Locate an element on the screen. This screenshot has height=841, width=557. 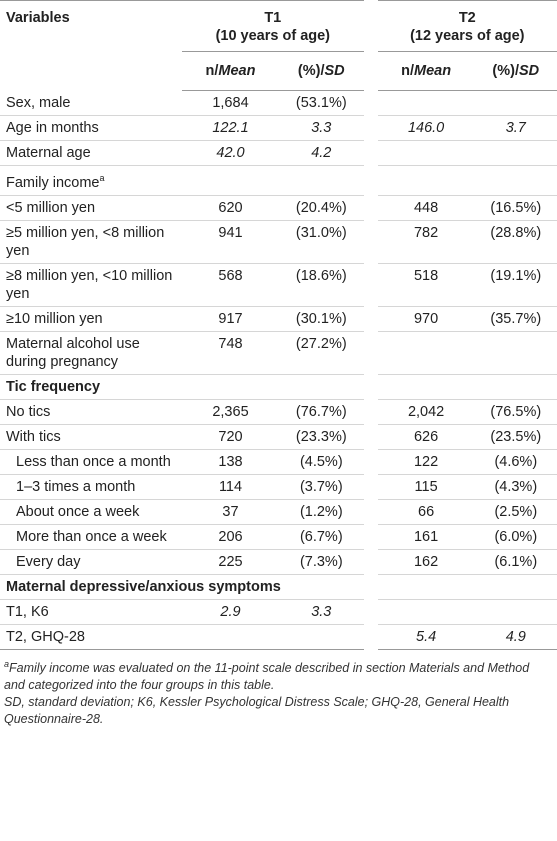
cell-value: 122.1 is located at coordinates (230, 128).